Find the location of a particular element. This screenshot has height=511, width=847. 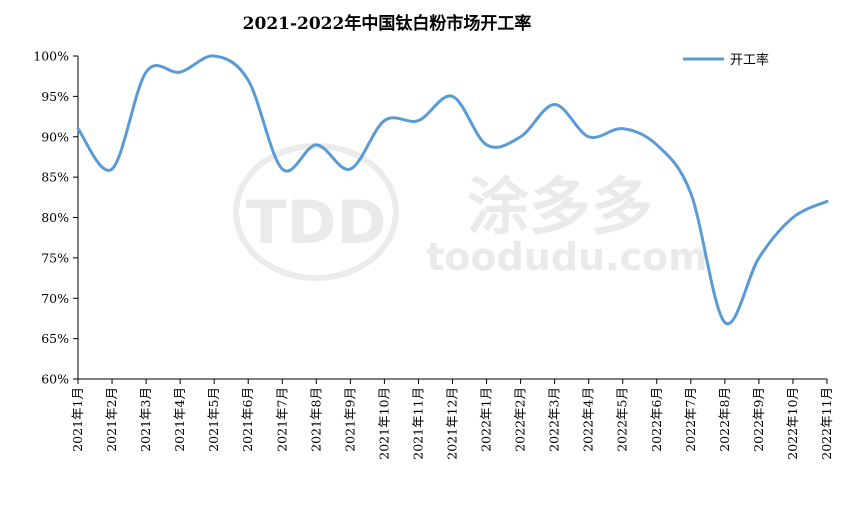

x-tick-label: 2022年5月 is located at coordinates (622, 419).